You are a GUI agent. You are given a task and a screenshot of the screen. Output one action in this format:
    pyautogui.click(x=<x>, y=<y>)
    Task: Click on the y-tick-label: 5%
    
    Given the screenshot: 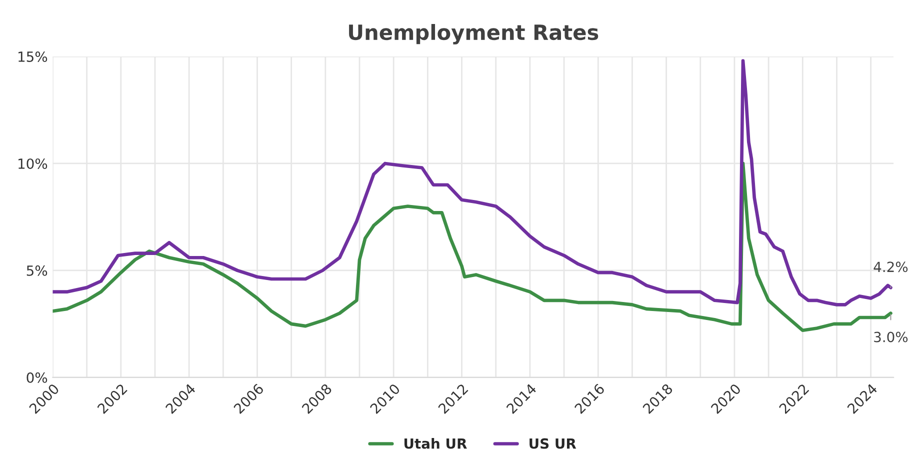 What is the action you would take?
    pyautogui.click(x=37, y=270)
    